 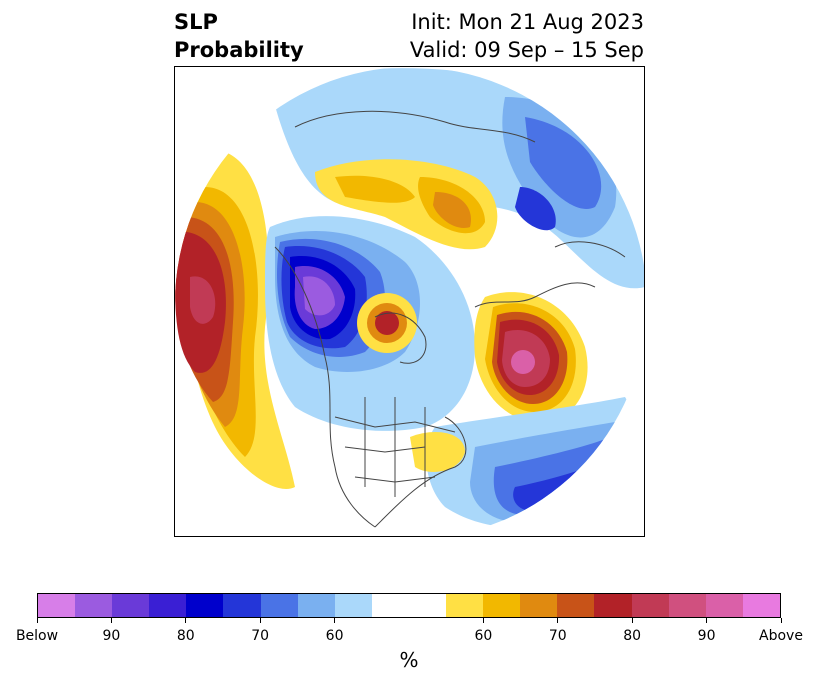 What do you see at coordinates (781, 636) in the screenshot?
I see `colorbar-tick-label: Above` at bounding box center [781, 636].